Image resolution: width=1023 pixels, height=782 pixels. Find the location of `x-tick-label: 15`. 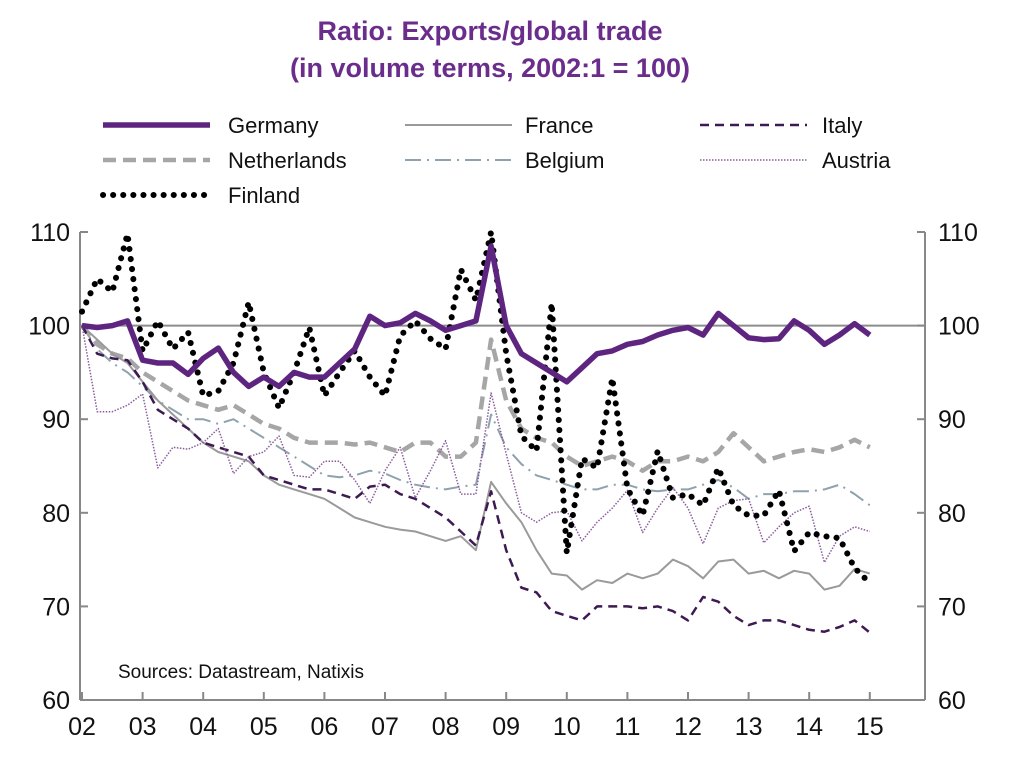

x-tick-label: 15 is located at coordinates (870, 727).